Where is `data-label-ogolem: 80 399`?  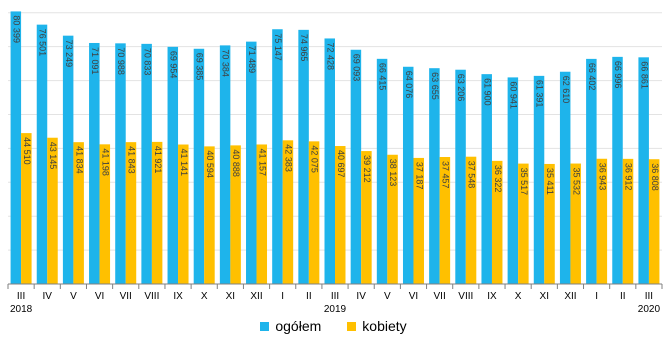
data-label-ogolem: 80 399 is located at coordinates (16, 29).